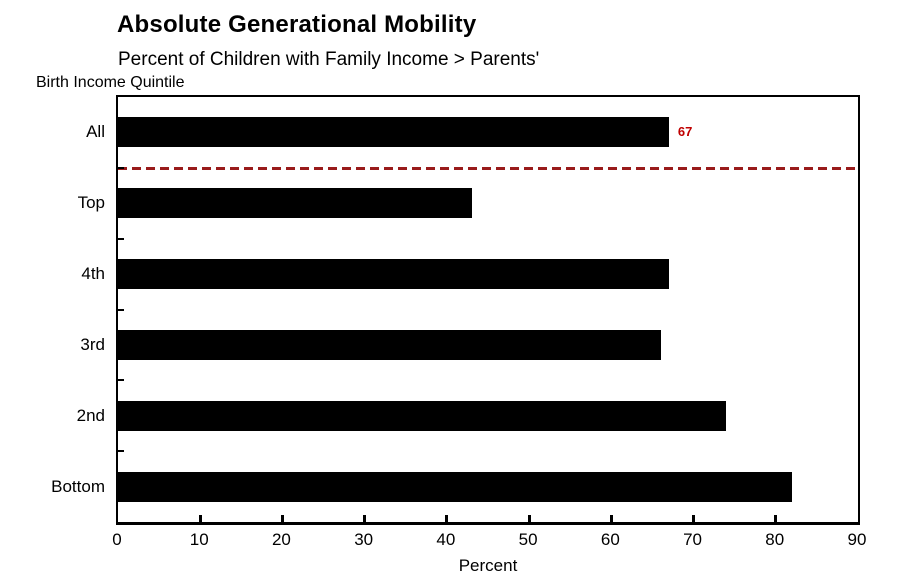 The image size is (903, 587). I want to click on x-tick-label: 20, so click(281, 539).